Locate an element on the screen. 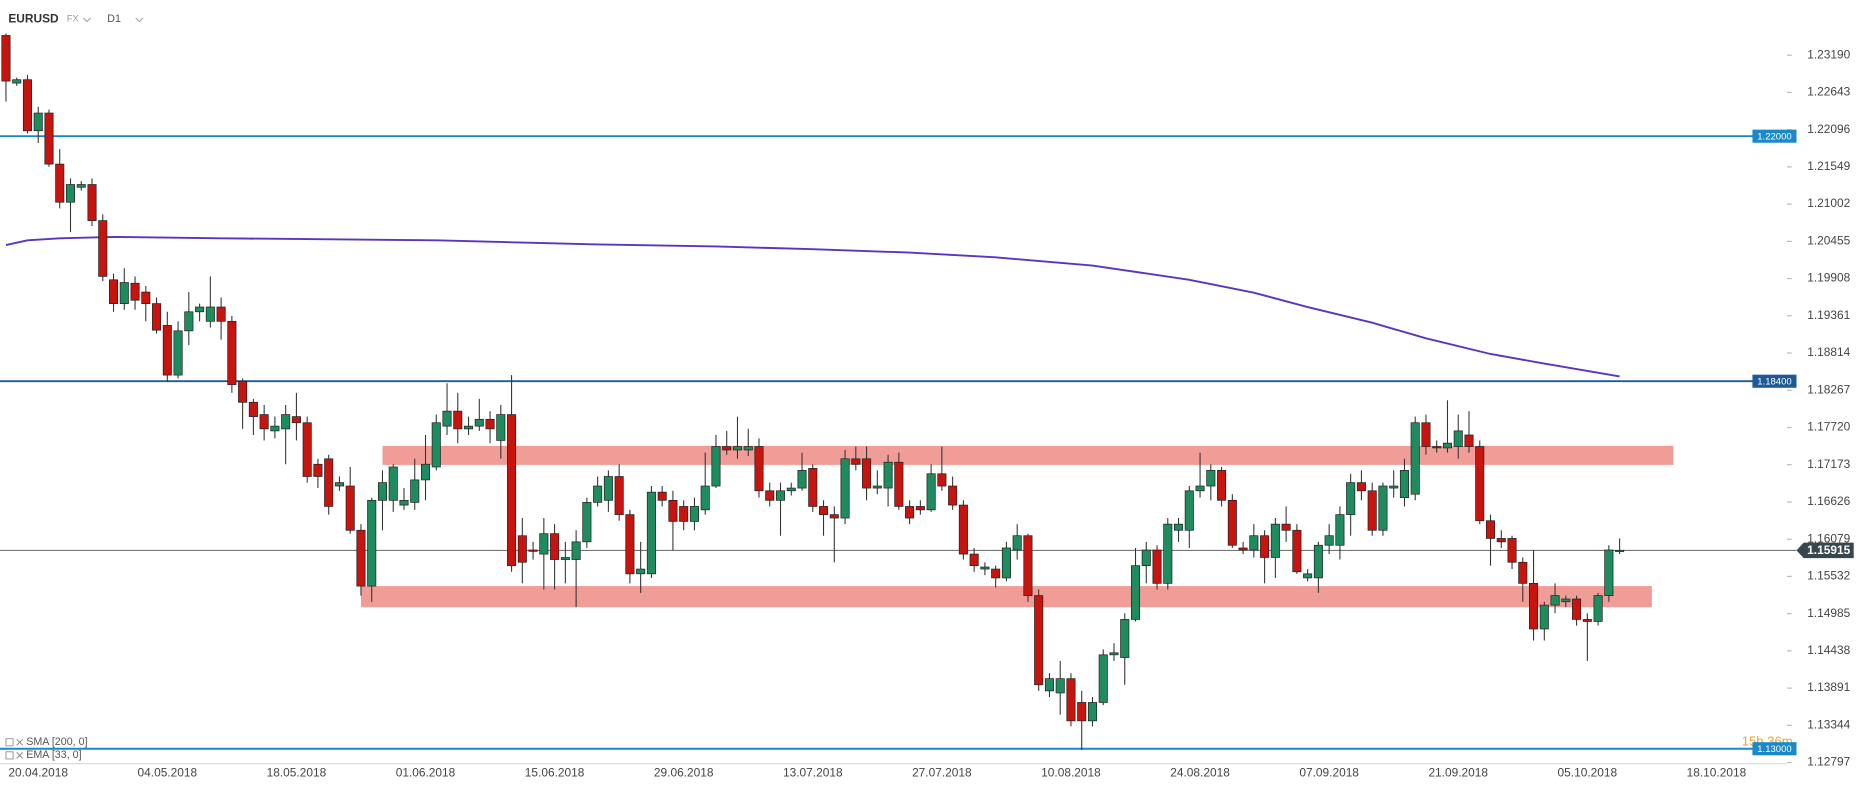 The height and width of the screenshot is (790, 1868). market: FX is located at coordinates (73, 19).